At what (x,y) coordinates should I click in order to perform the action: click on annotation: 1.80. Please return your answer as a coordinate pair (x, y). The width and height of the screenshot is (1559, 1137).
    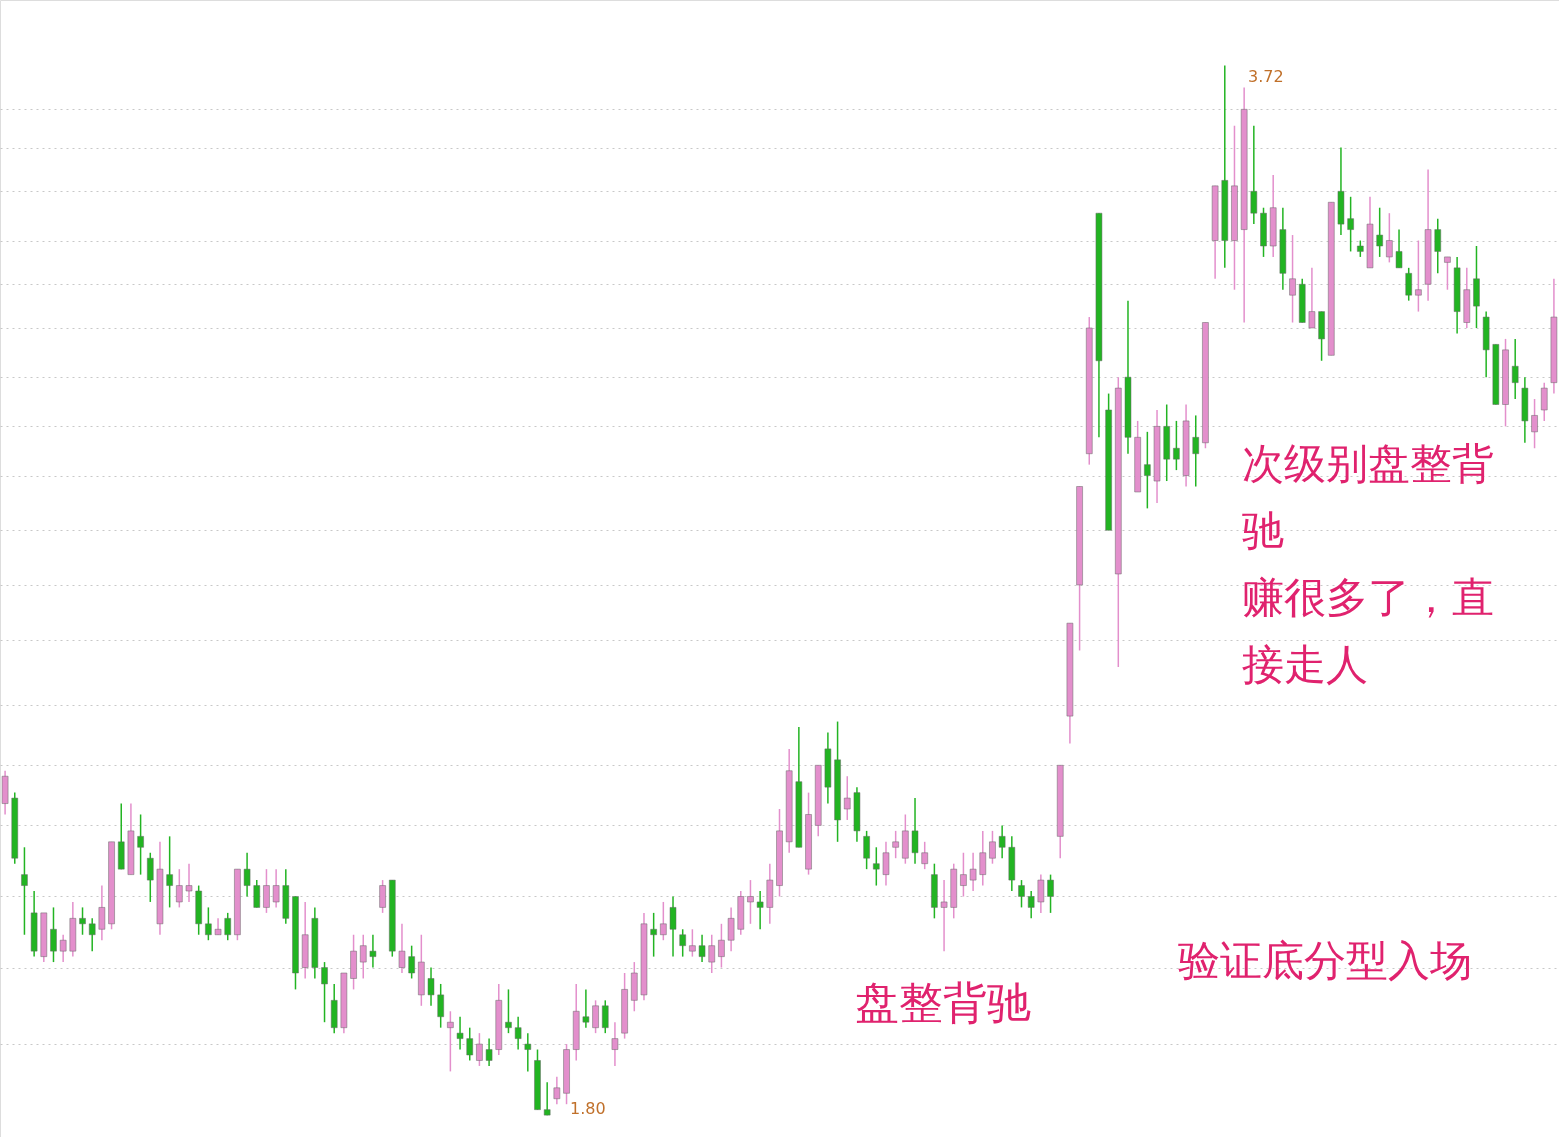
    Looking at the image, I should click on (588, 1108).